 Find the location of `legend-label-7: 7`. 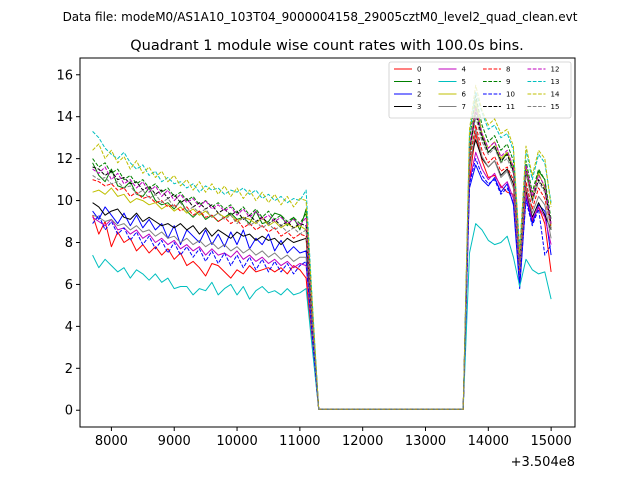

legend-label-7: 7 is located at coordinates (464, 107).